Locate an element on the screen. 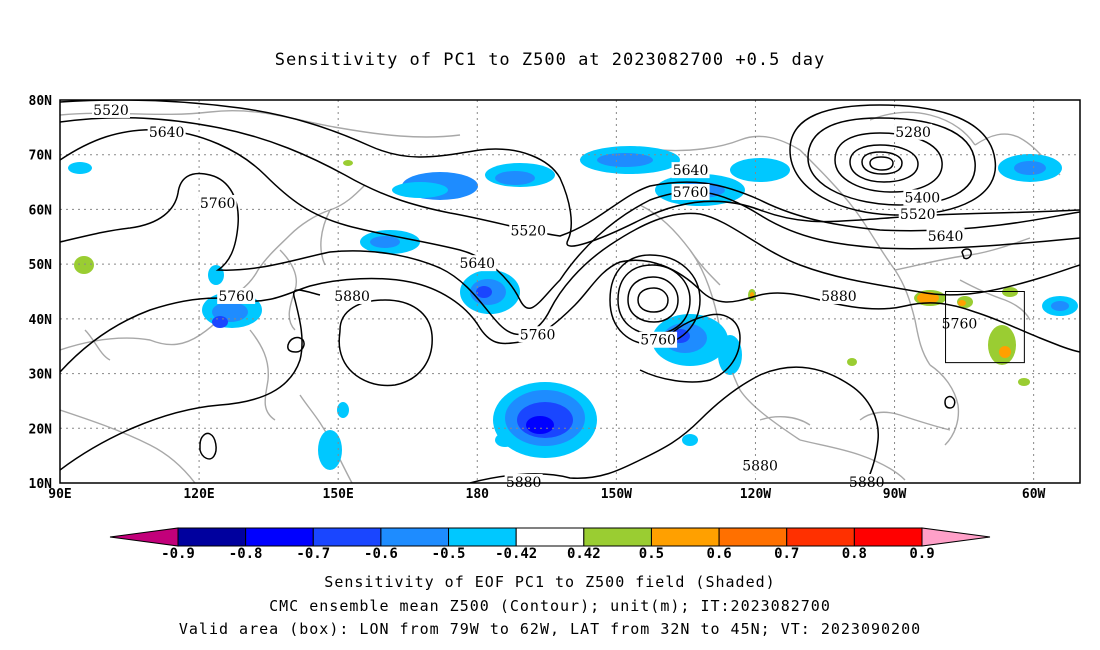 The image size is (1100, 650). lon-label: 150W is located at coordinates (616, 494).